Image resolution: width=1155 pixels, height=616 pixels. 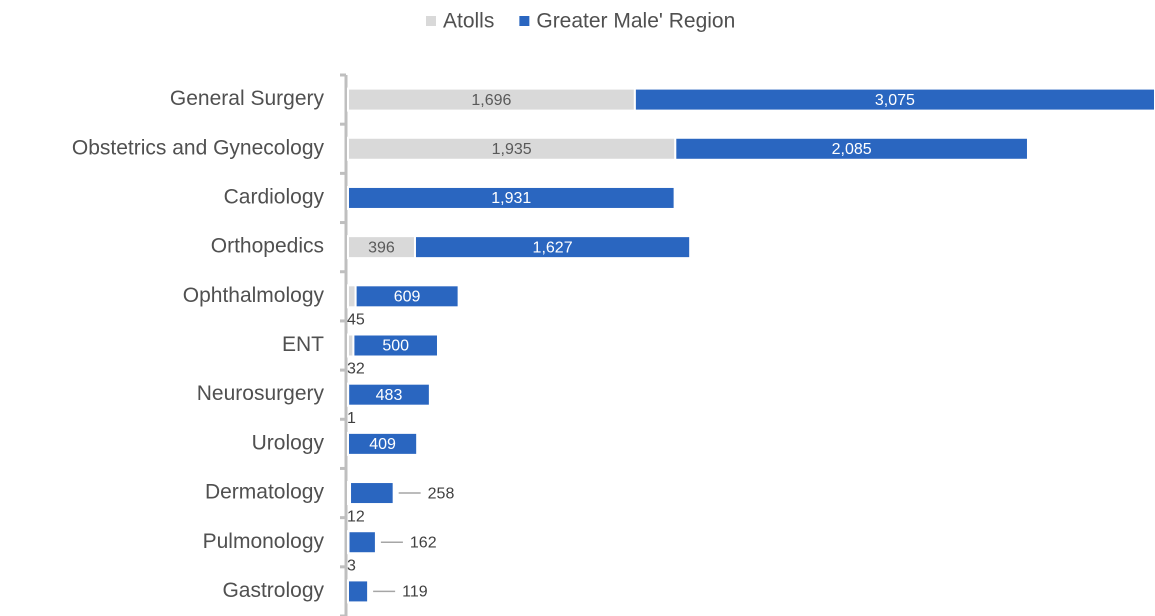 What do you see at coordinates (491, 100) in the screenshot?
I see `data-label: 1,696` at bounding box center [491, 100].